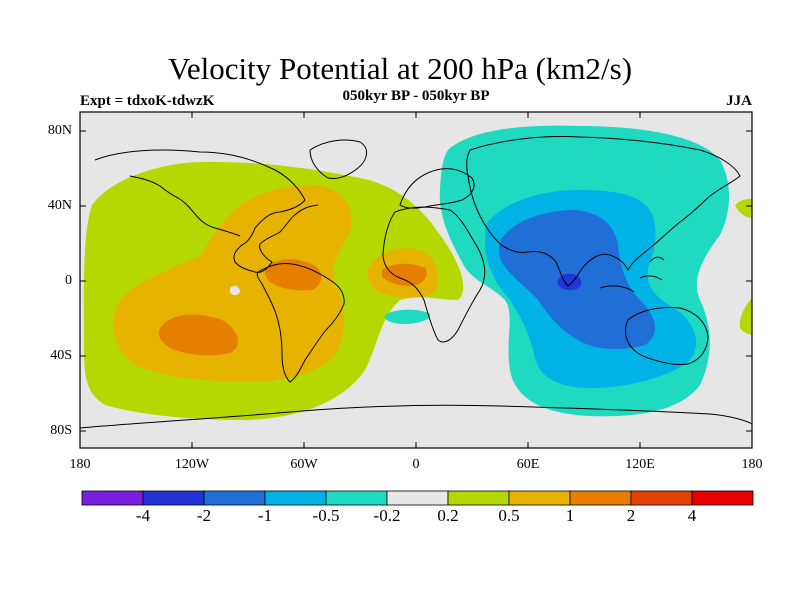  I want to click on contour-1-amazon, so click(293, 275).